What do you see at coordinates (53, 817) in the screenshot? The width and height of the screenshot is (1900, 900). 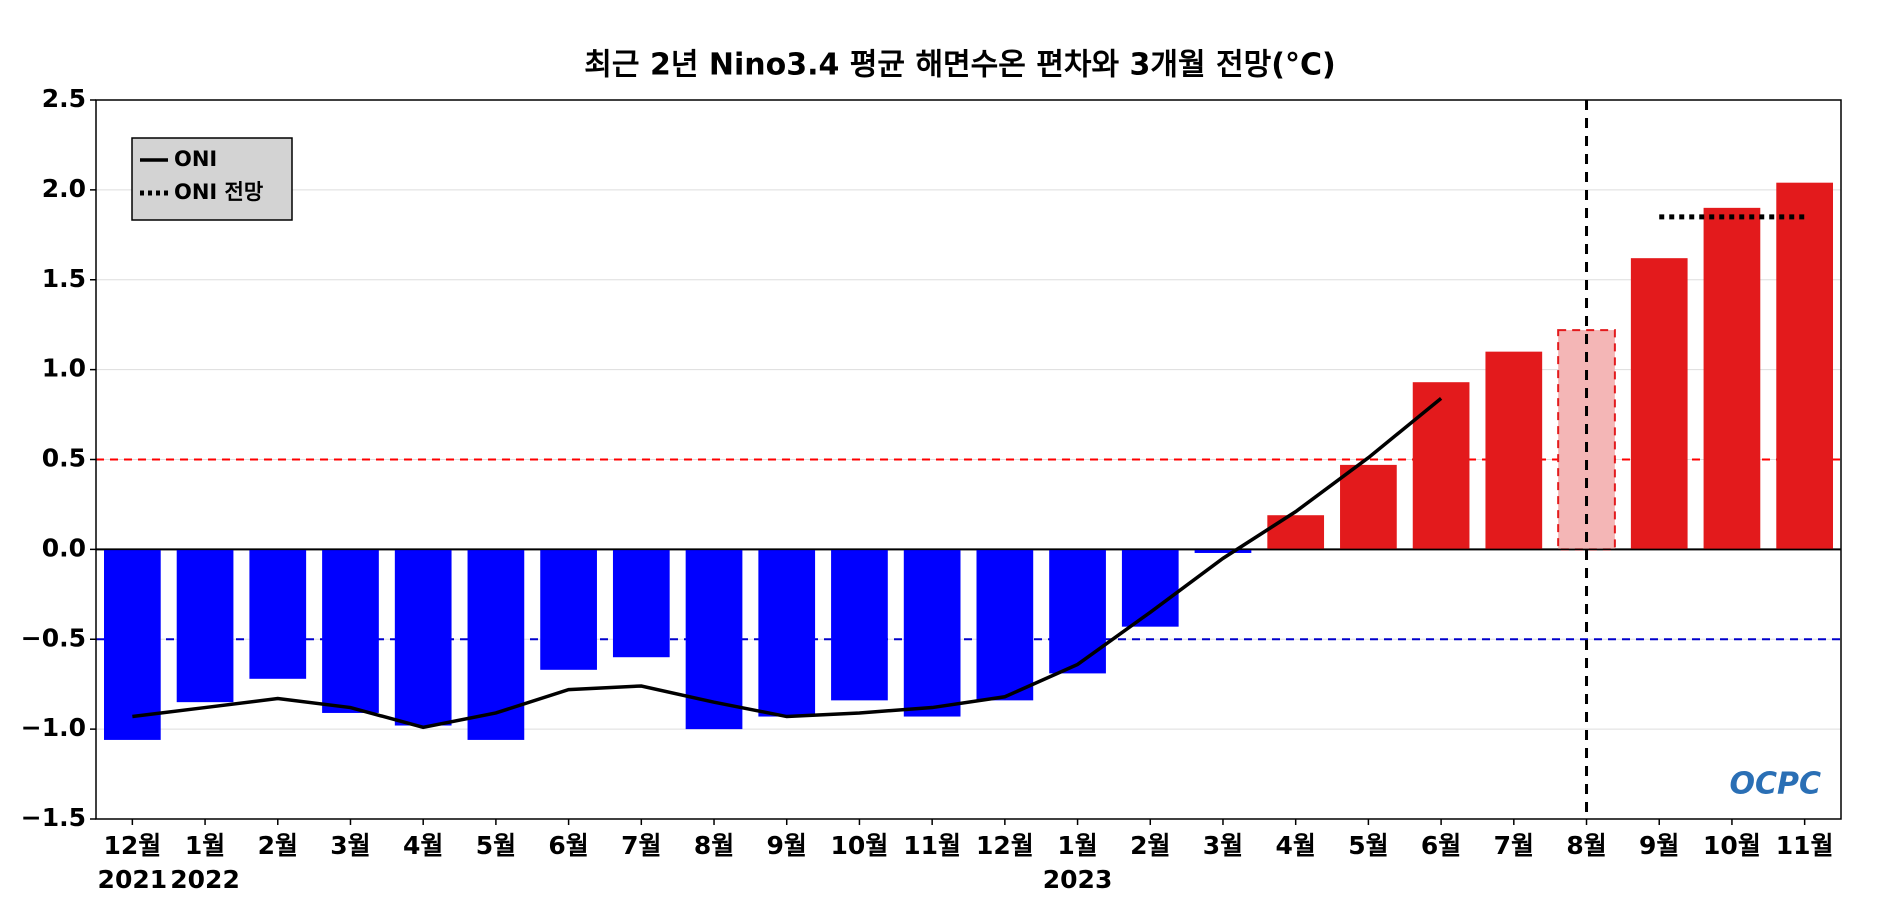 I see `y-tick-label: −1.5` at bounding box center [53, 817].